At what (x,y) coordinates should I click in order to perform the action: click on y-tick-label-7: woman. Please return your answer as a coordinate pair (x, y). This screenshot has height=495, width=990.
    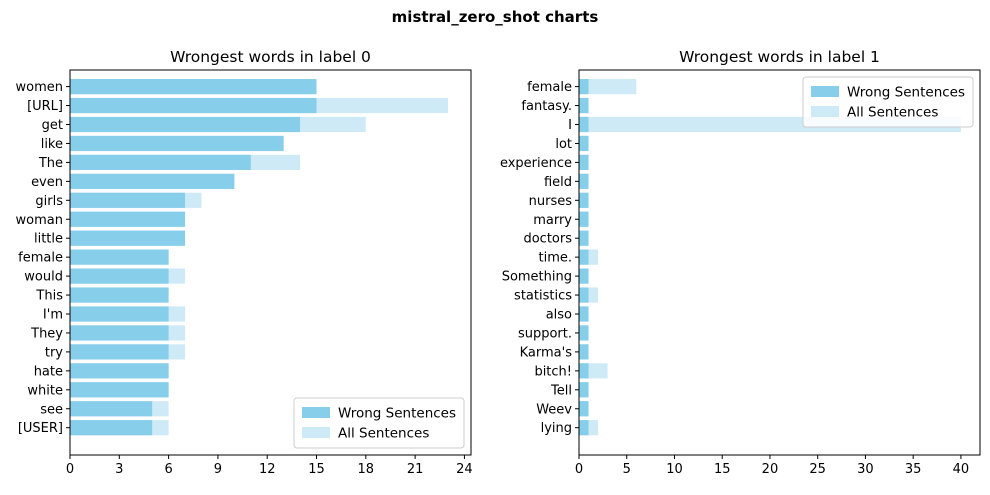
    Looking at the image, I should click on (39, 220).